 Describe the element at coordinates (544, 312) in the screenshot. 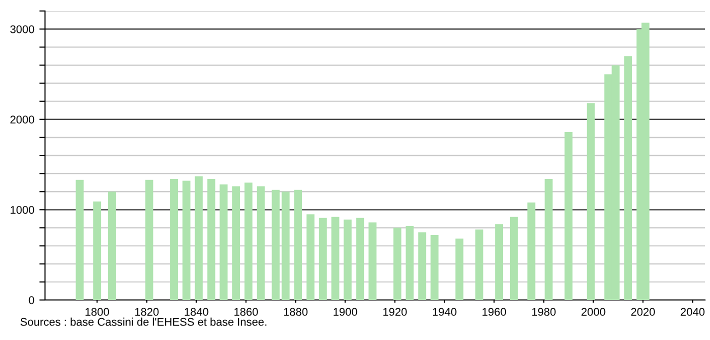

I see `x-tick-label: 1980` at that location.